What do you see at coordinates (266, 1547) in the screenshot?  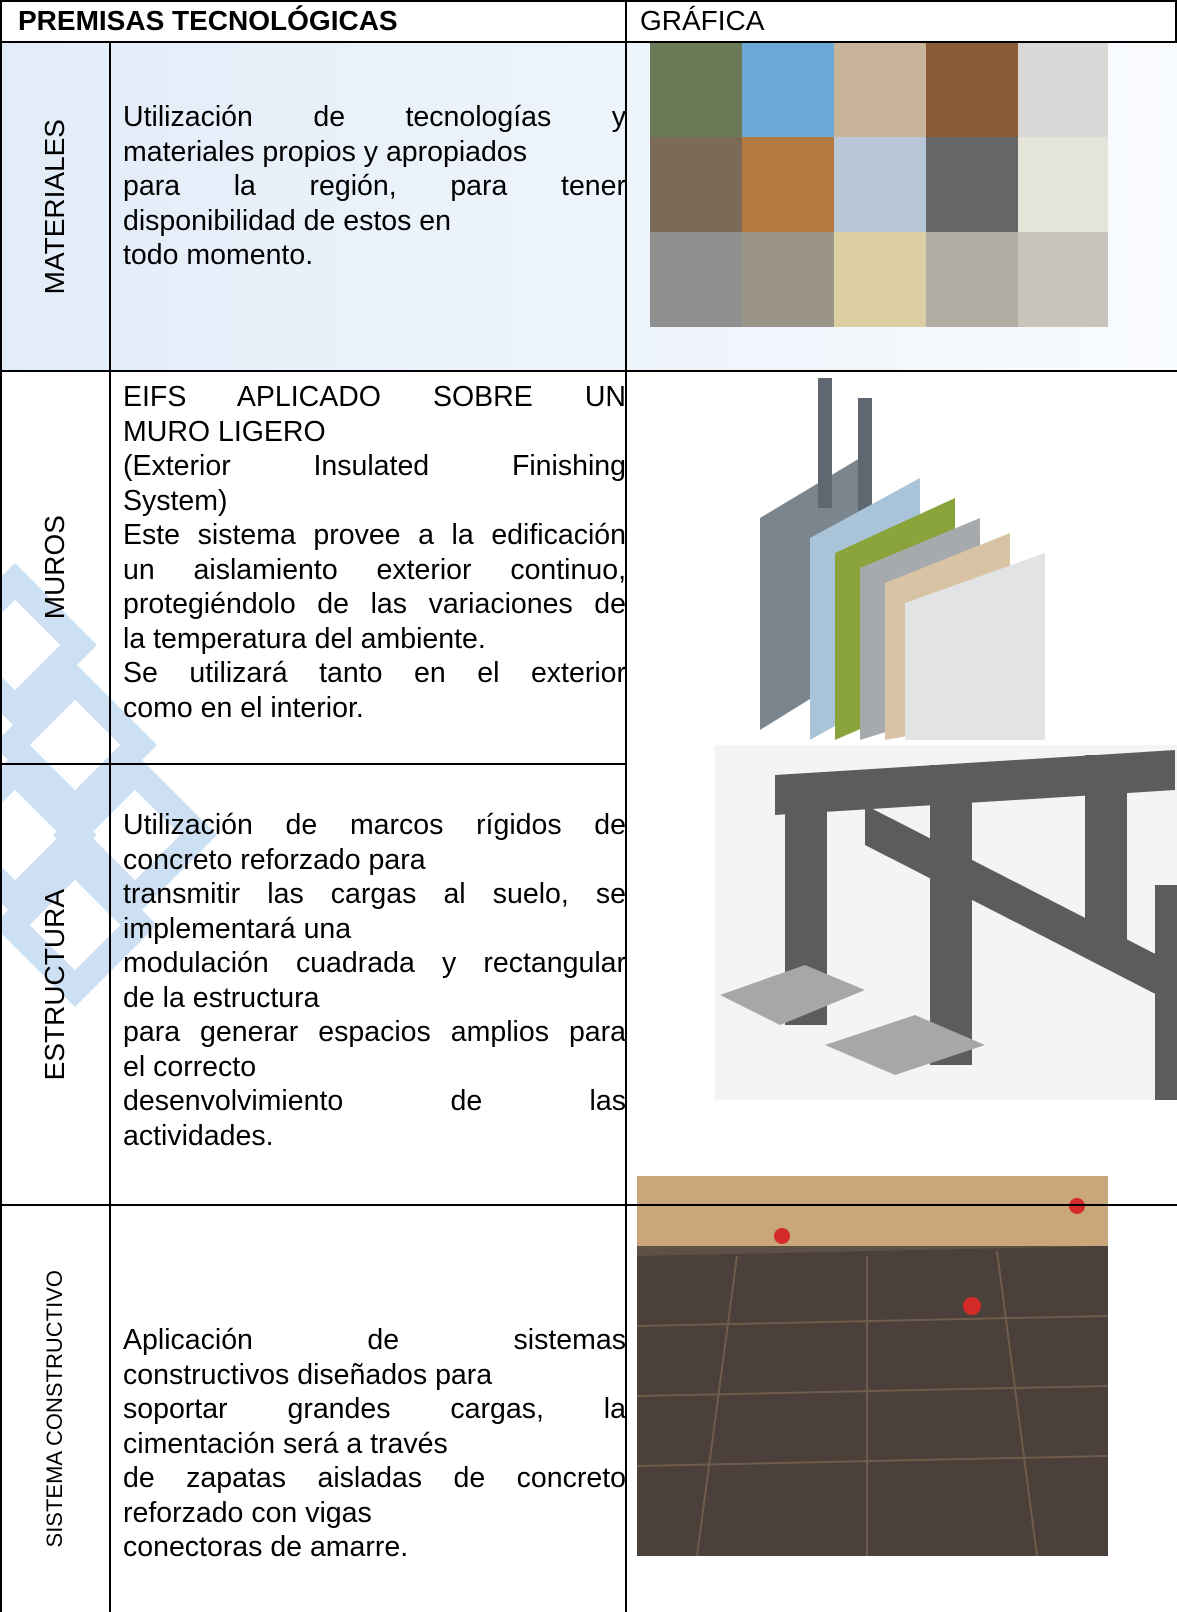 I see `text-line: conectoras de amarre.` at bounding box center [266, 1547].